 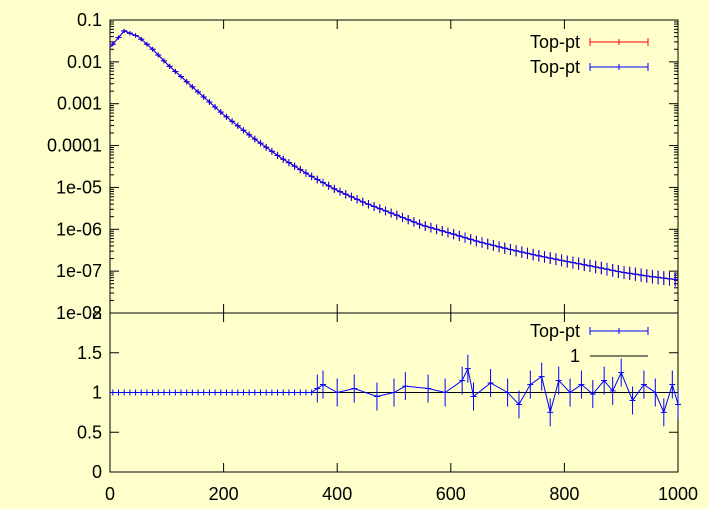 What do you see at coordinates (678, 494) in the screenshot?
I see `x-tick-label: 1000` at bounding box center [678, 494].